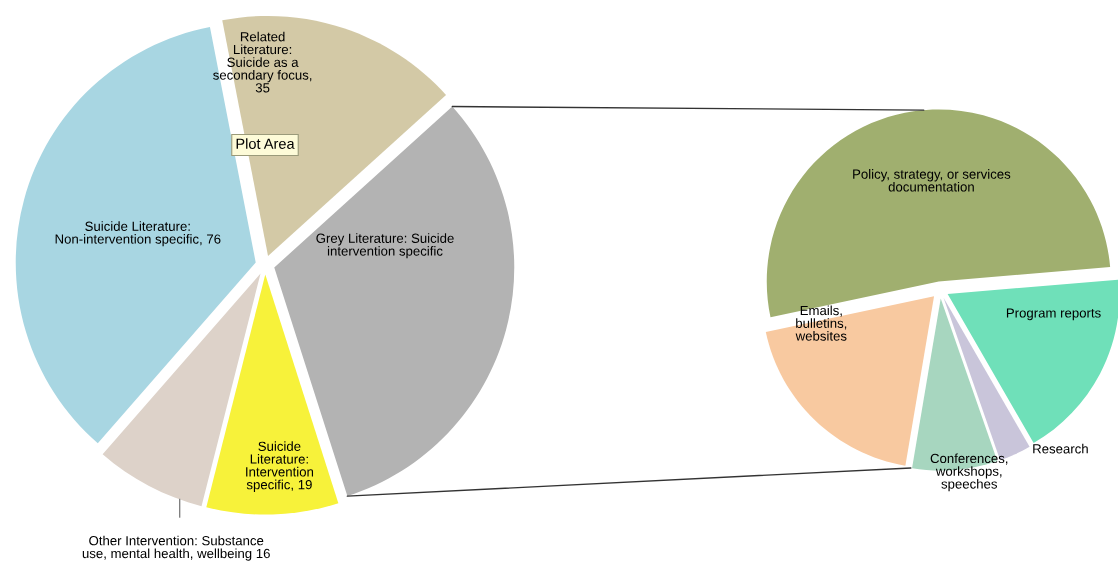 The image size is (1118, 573). I want to click on slice-label: Grey Literature: Suicide intervention specific, so click(385, 246).